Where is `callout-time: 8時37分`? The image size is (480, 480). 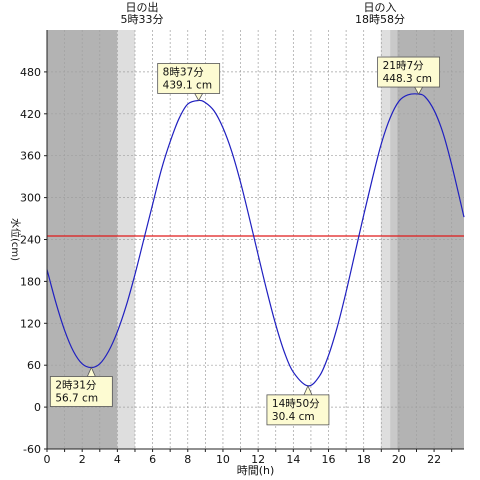
callout-time: 8時37分 is located at coordinates (184, 72).